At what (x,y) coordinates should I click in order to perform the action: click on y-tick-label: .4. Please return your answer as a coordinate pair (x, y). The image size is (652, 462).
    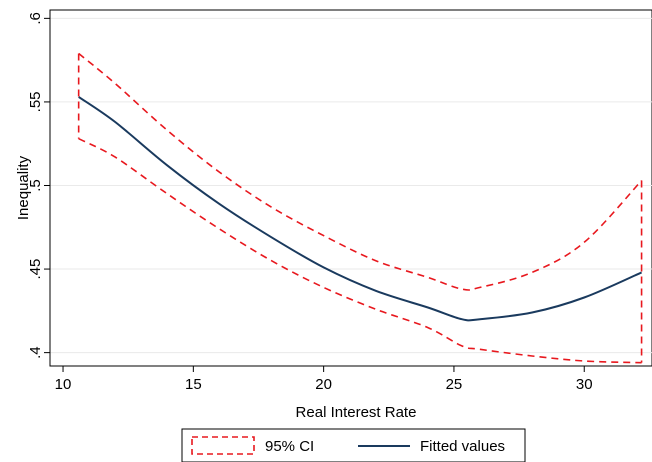
    Looking at the image, I should click on (35, 352).